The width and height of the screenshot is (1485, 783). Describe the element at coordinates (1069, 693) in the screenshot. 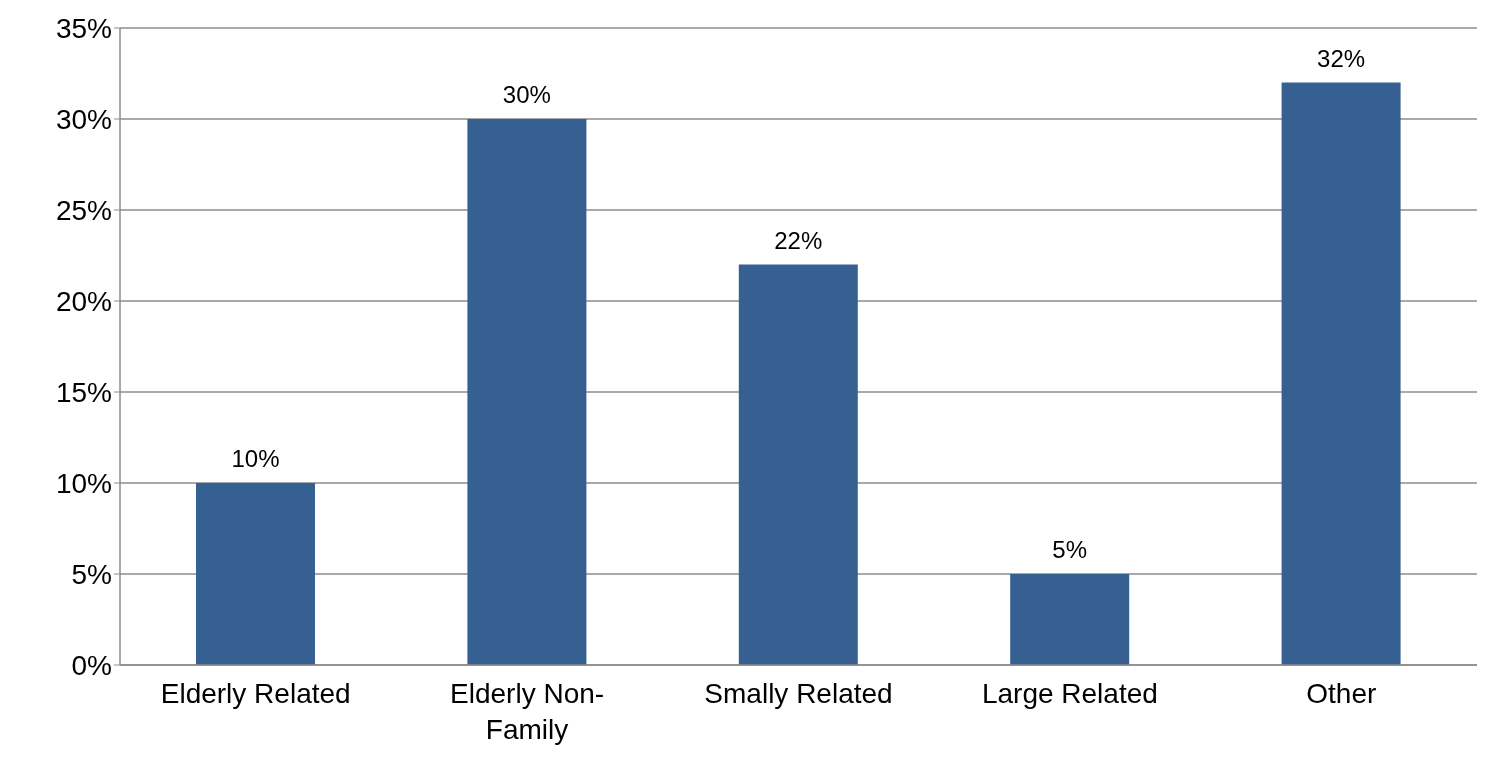

I see `x-tick-label: Large Related` at that location.